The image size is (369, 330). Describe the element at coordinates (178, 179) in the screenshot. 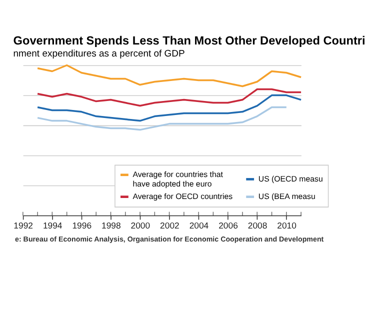

I see `legend-label: Average for countries that have adopted the euro` at that location.